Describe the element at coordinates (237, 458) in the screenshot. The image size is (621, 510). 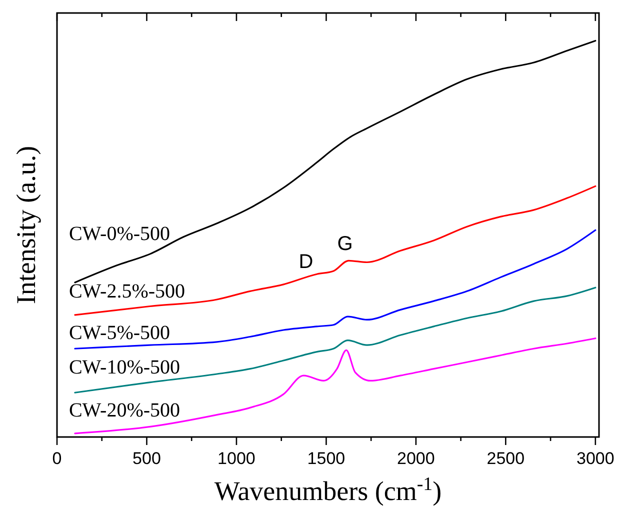
I see `x-tick-label: 1000` at that location.